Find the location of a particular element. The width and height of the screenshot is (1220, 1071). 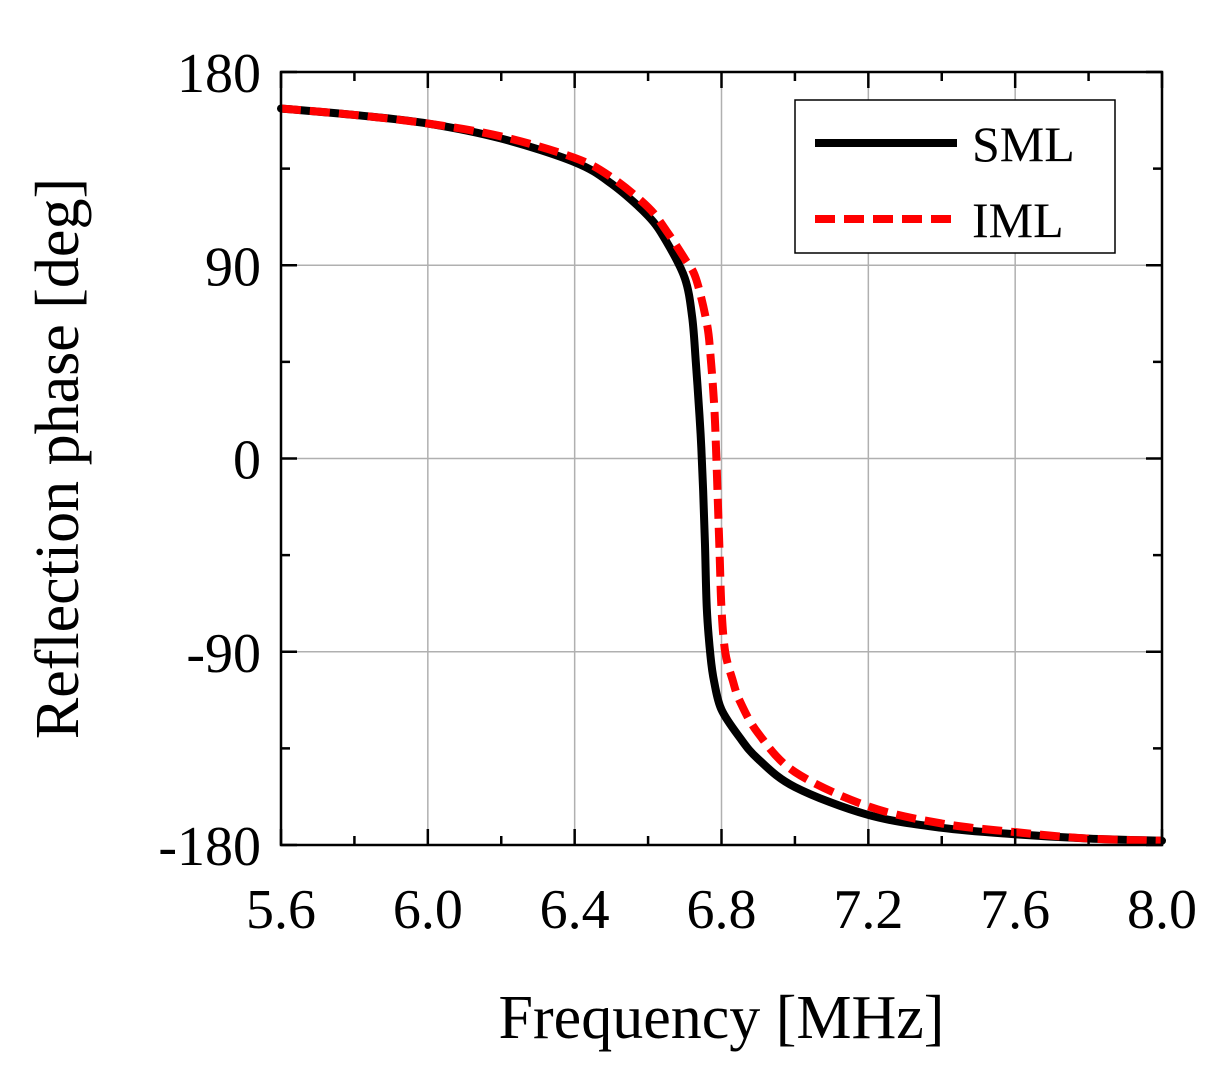

x-tick-label: 6.8 is located at coordinates (722, 910).